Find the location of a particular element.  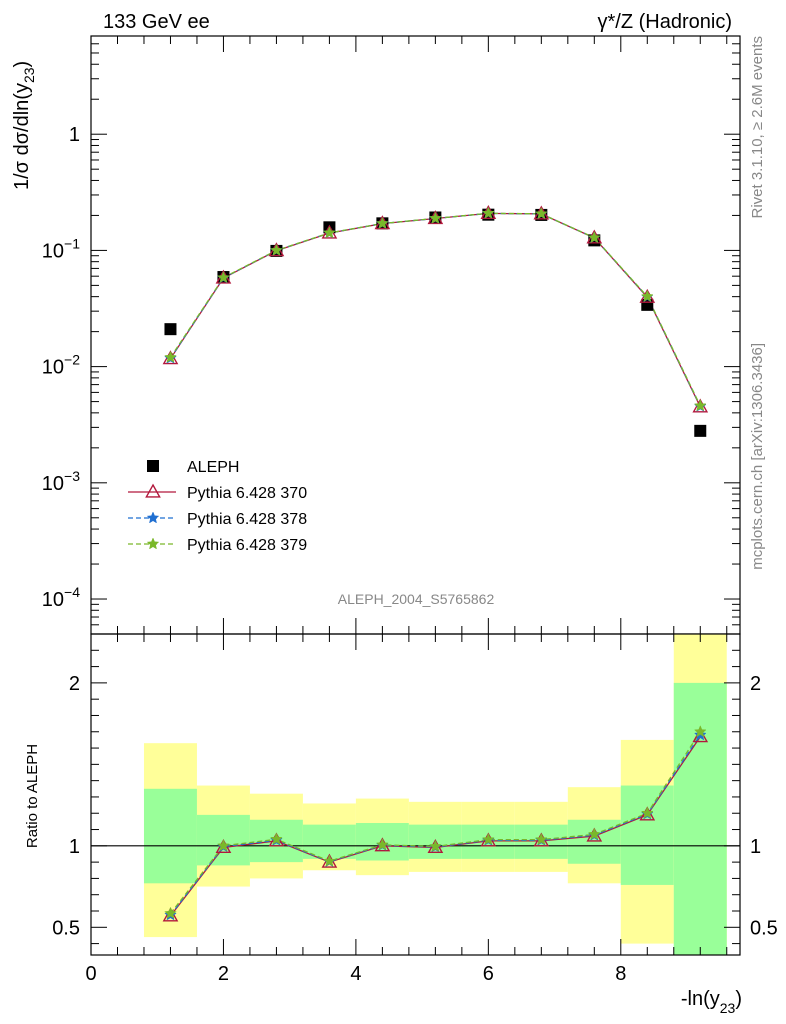

main-ytick-label-0: 10⁻⁴ is located at coordinates (61, 597).